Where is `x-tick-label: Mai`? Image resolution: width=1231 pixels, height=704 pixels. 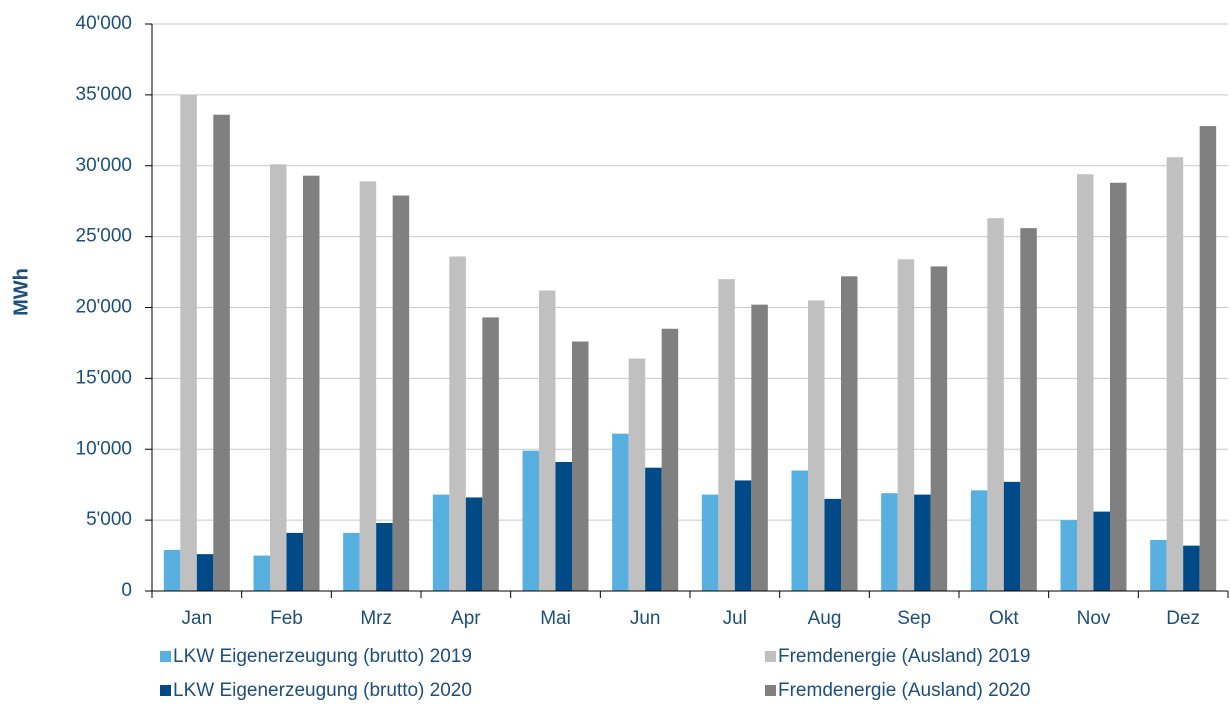 x-tick-label: Mai is located at coordinates (555, 618).